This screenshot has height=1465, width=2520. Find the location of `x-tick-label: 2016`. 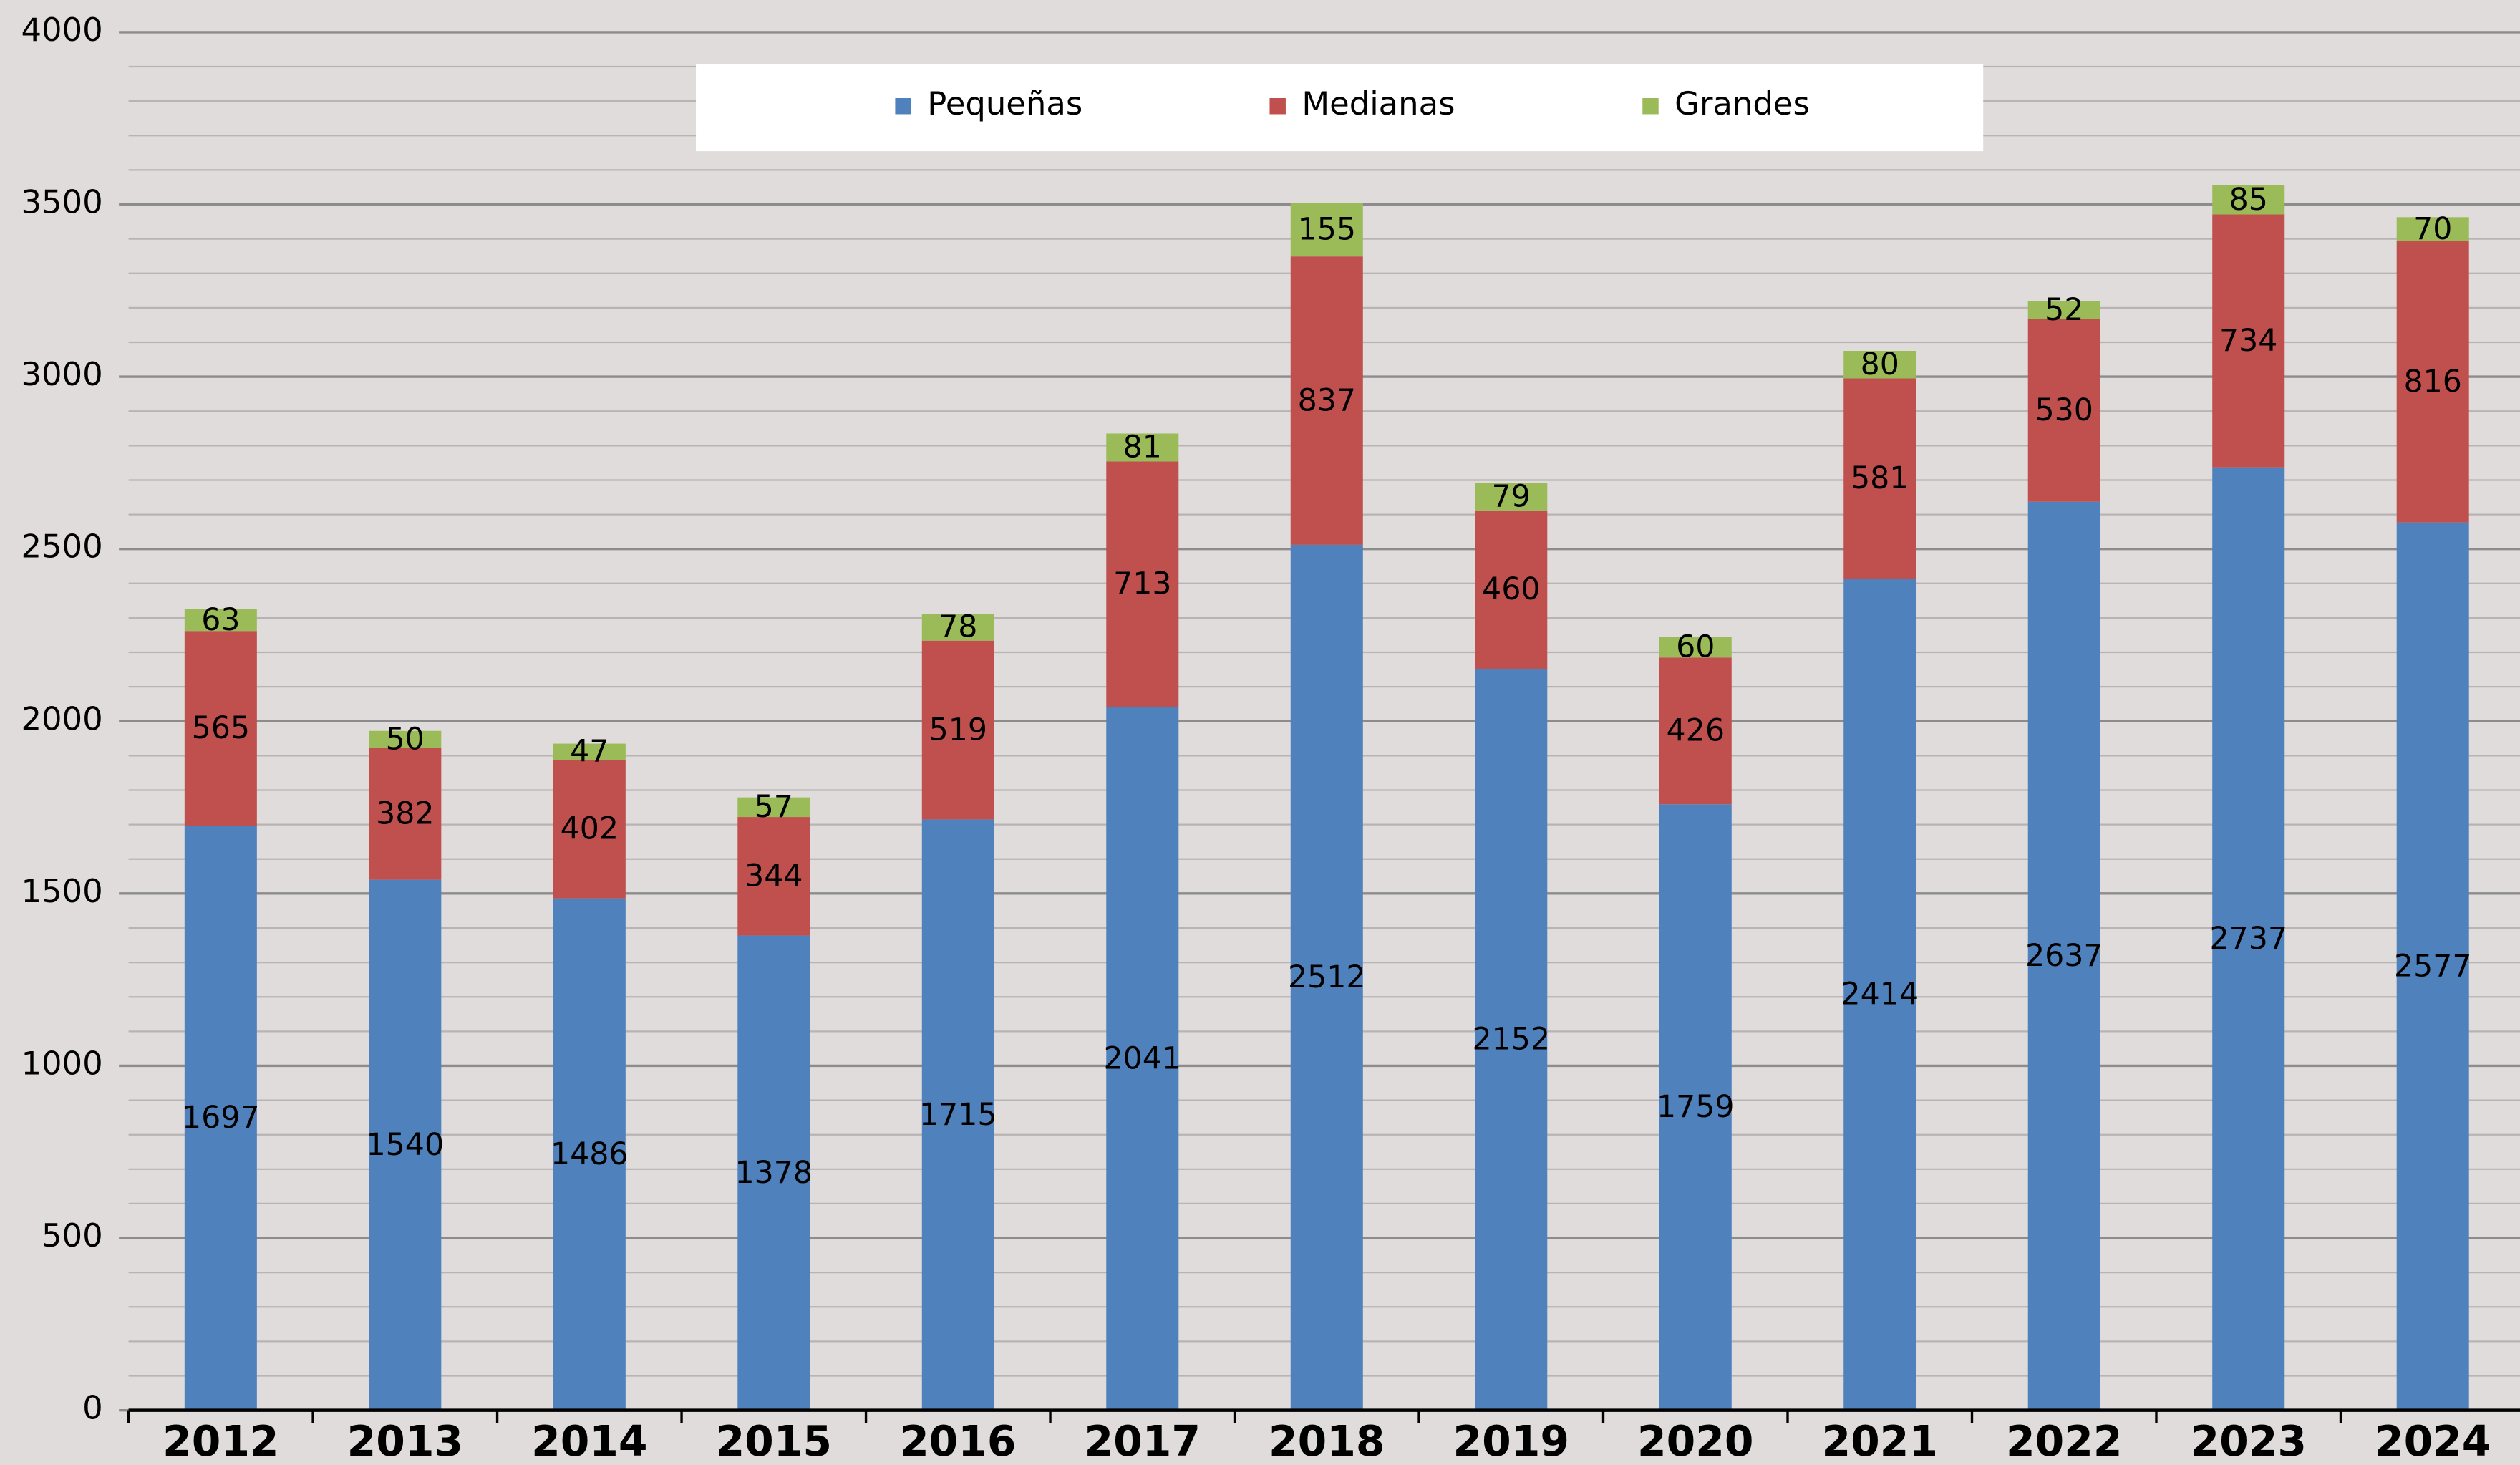

x-tick-label: 2016 is located at coordinates (958, 1441).